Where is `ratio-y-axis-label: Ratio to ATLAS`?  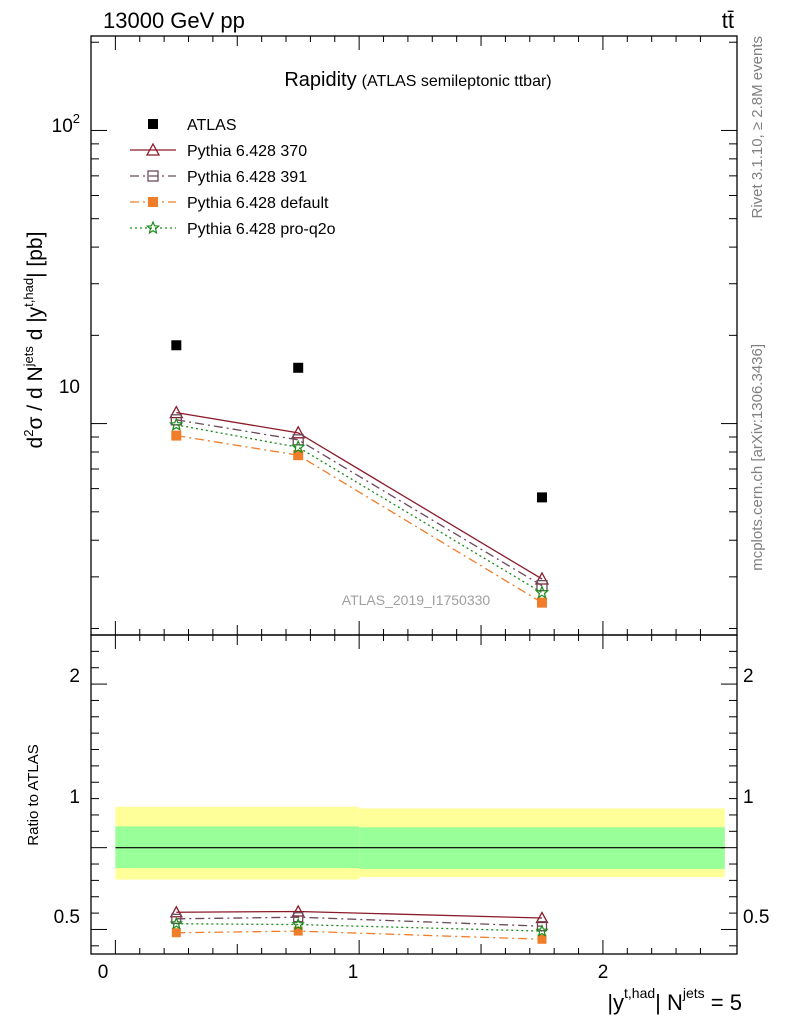
ratio-y-axis-label: Ratio to ATLAS is located at coordinates (33, 794).